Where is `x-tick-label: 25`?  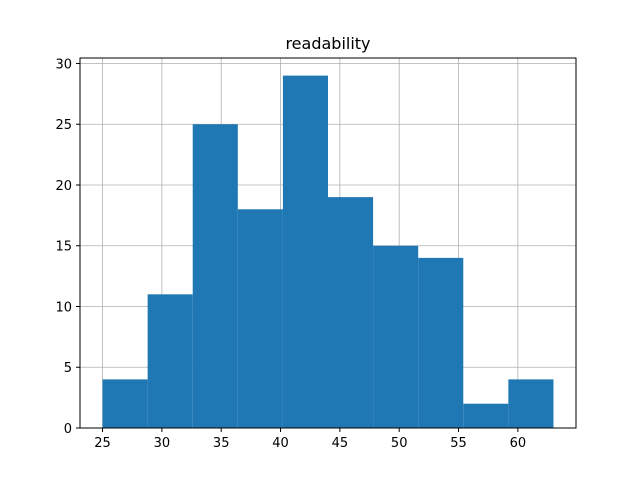
x-tick-label: 25 is located at coordinates (102, 443).